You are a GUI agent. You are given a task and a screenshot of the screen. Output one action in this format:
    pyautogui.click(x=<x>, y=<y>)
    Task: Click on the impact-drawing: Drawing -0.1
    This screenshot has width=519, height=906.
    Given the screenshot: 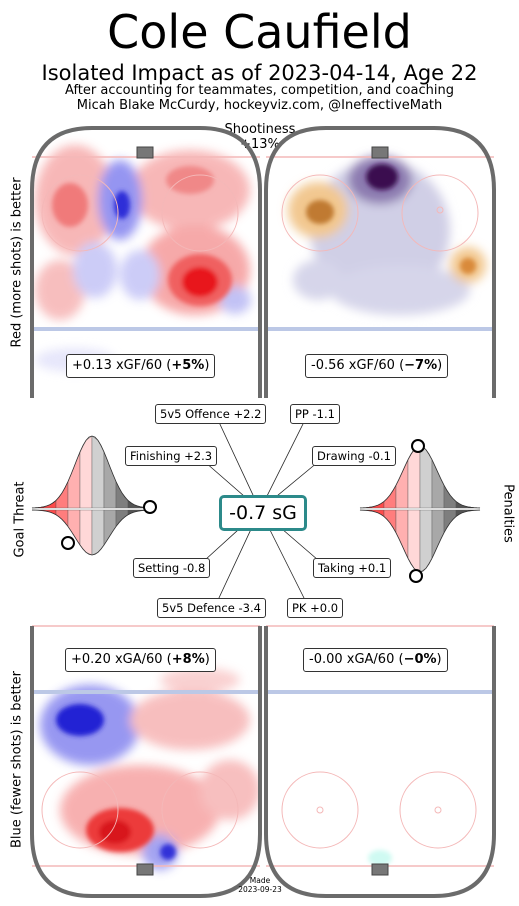 What is the action you would take?
    pyautogui.click(x=354, y=456)
    